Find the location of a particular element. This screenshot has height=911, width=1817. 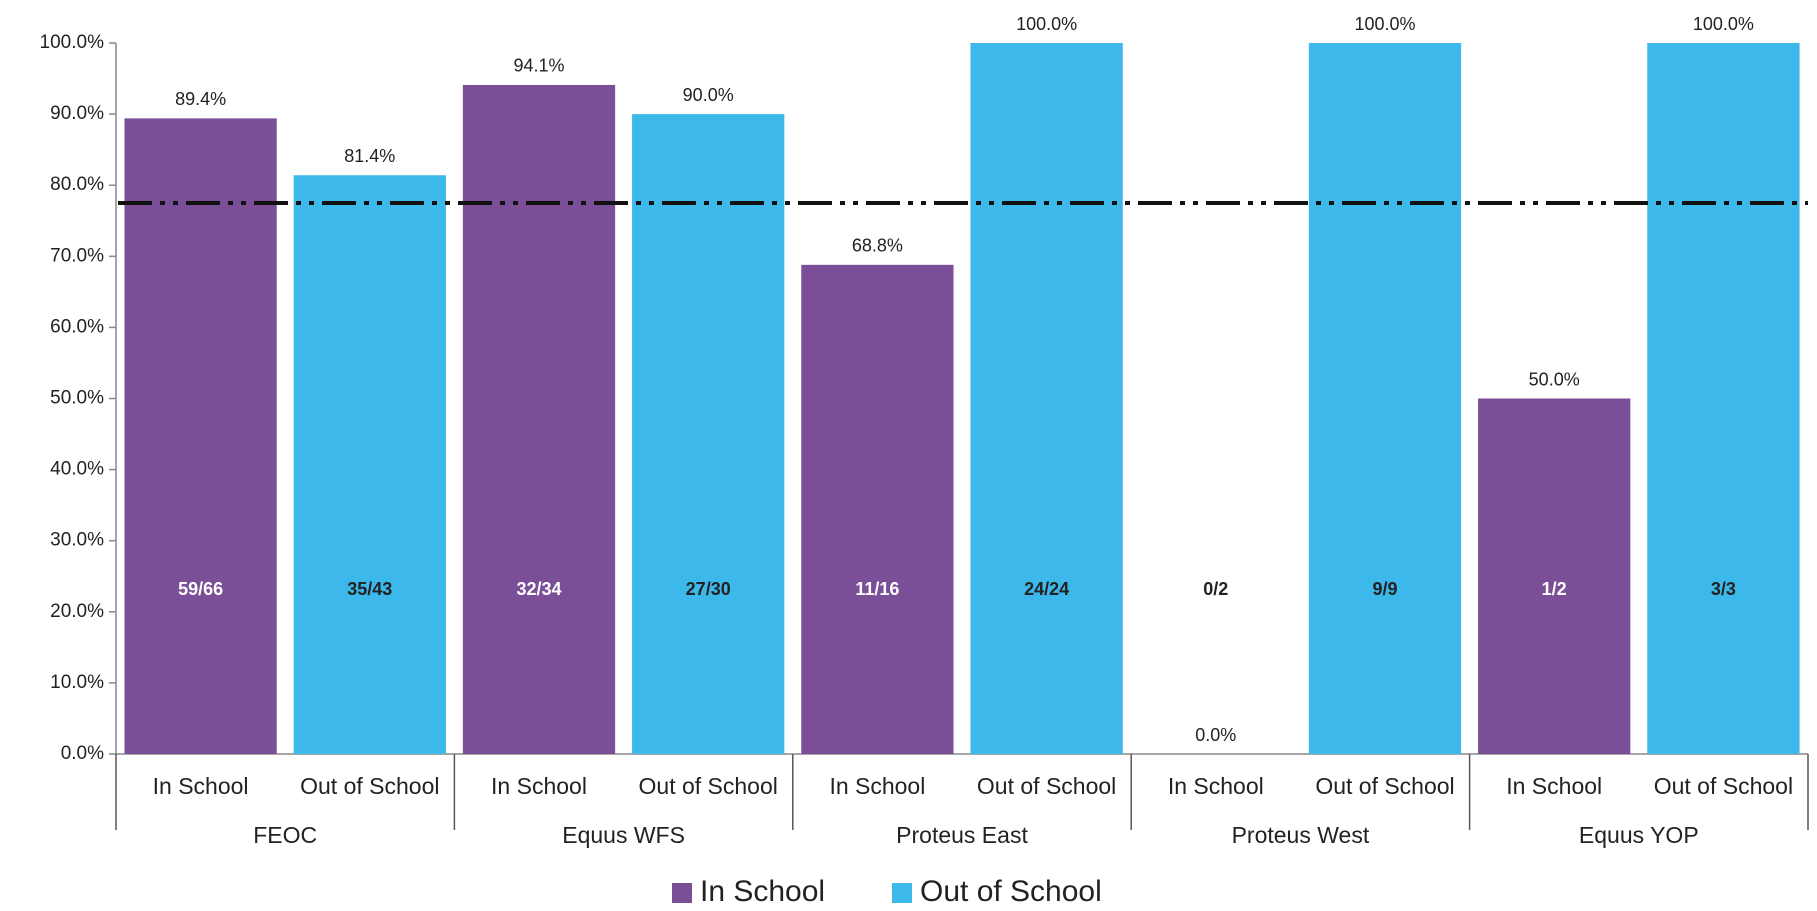

group-label: Proteus West is located at coordinates (1301, 835).